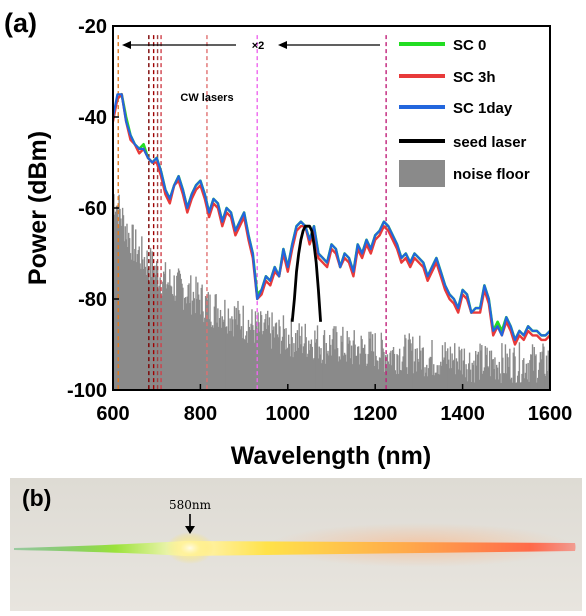  What do you see at coordinates (190, 548) in the screenshot?
I see `photo-bright-spot` at bounding box center [190, 548].